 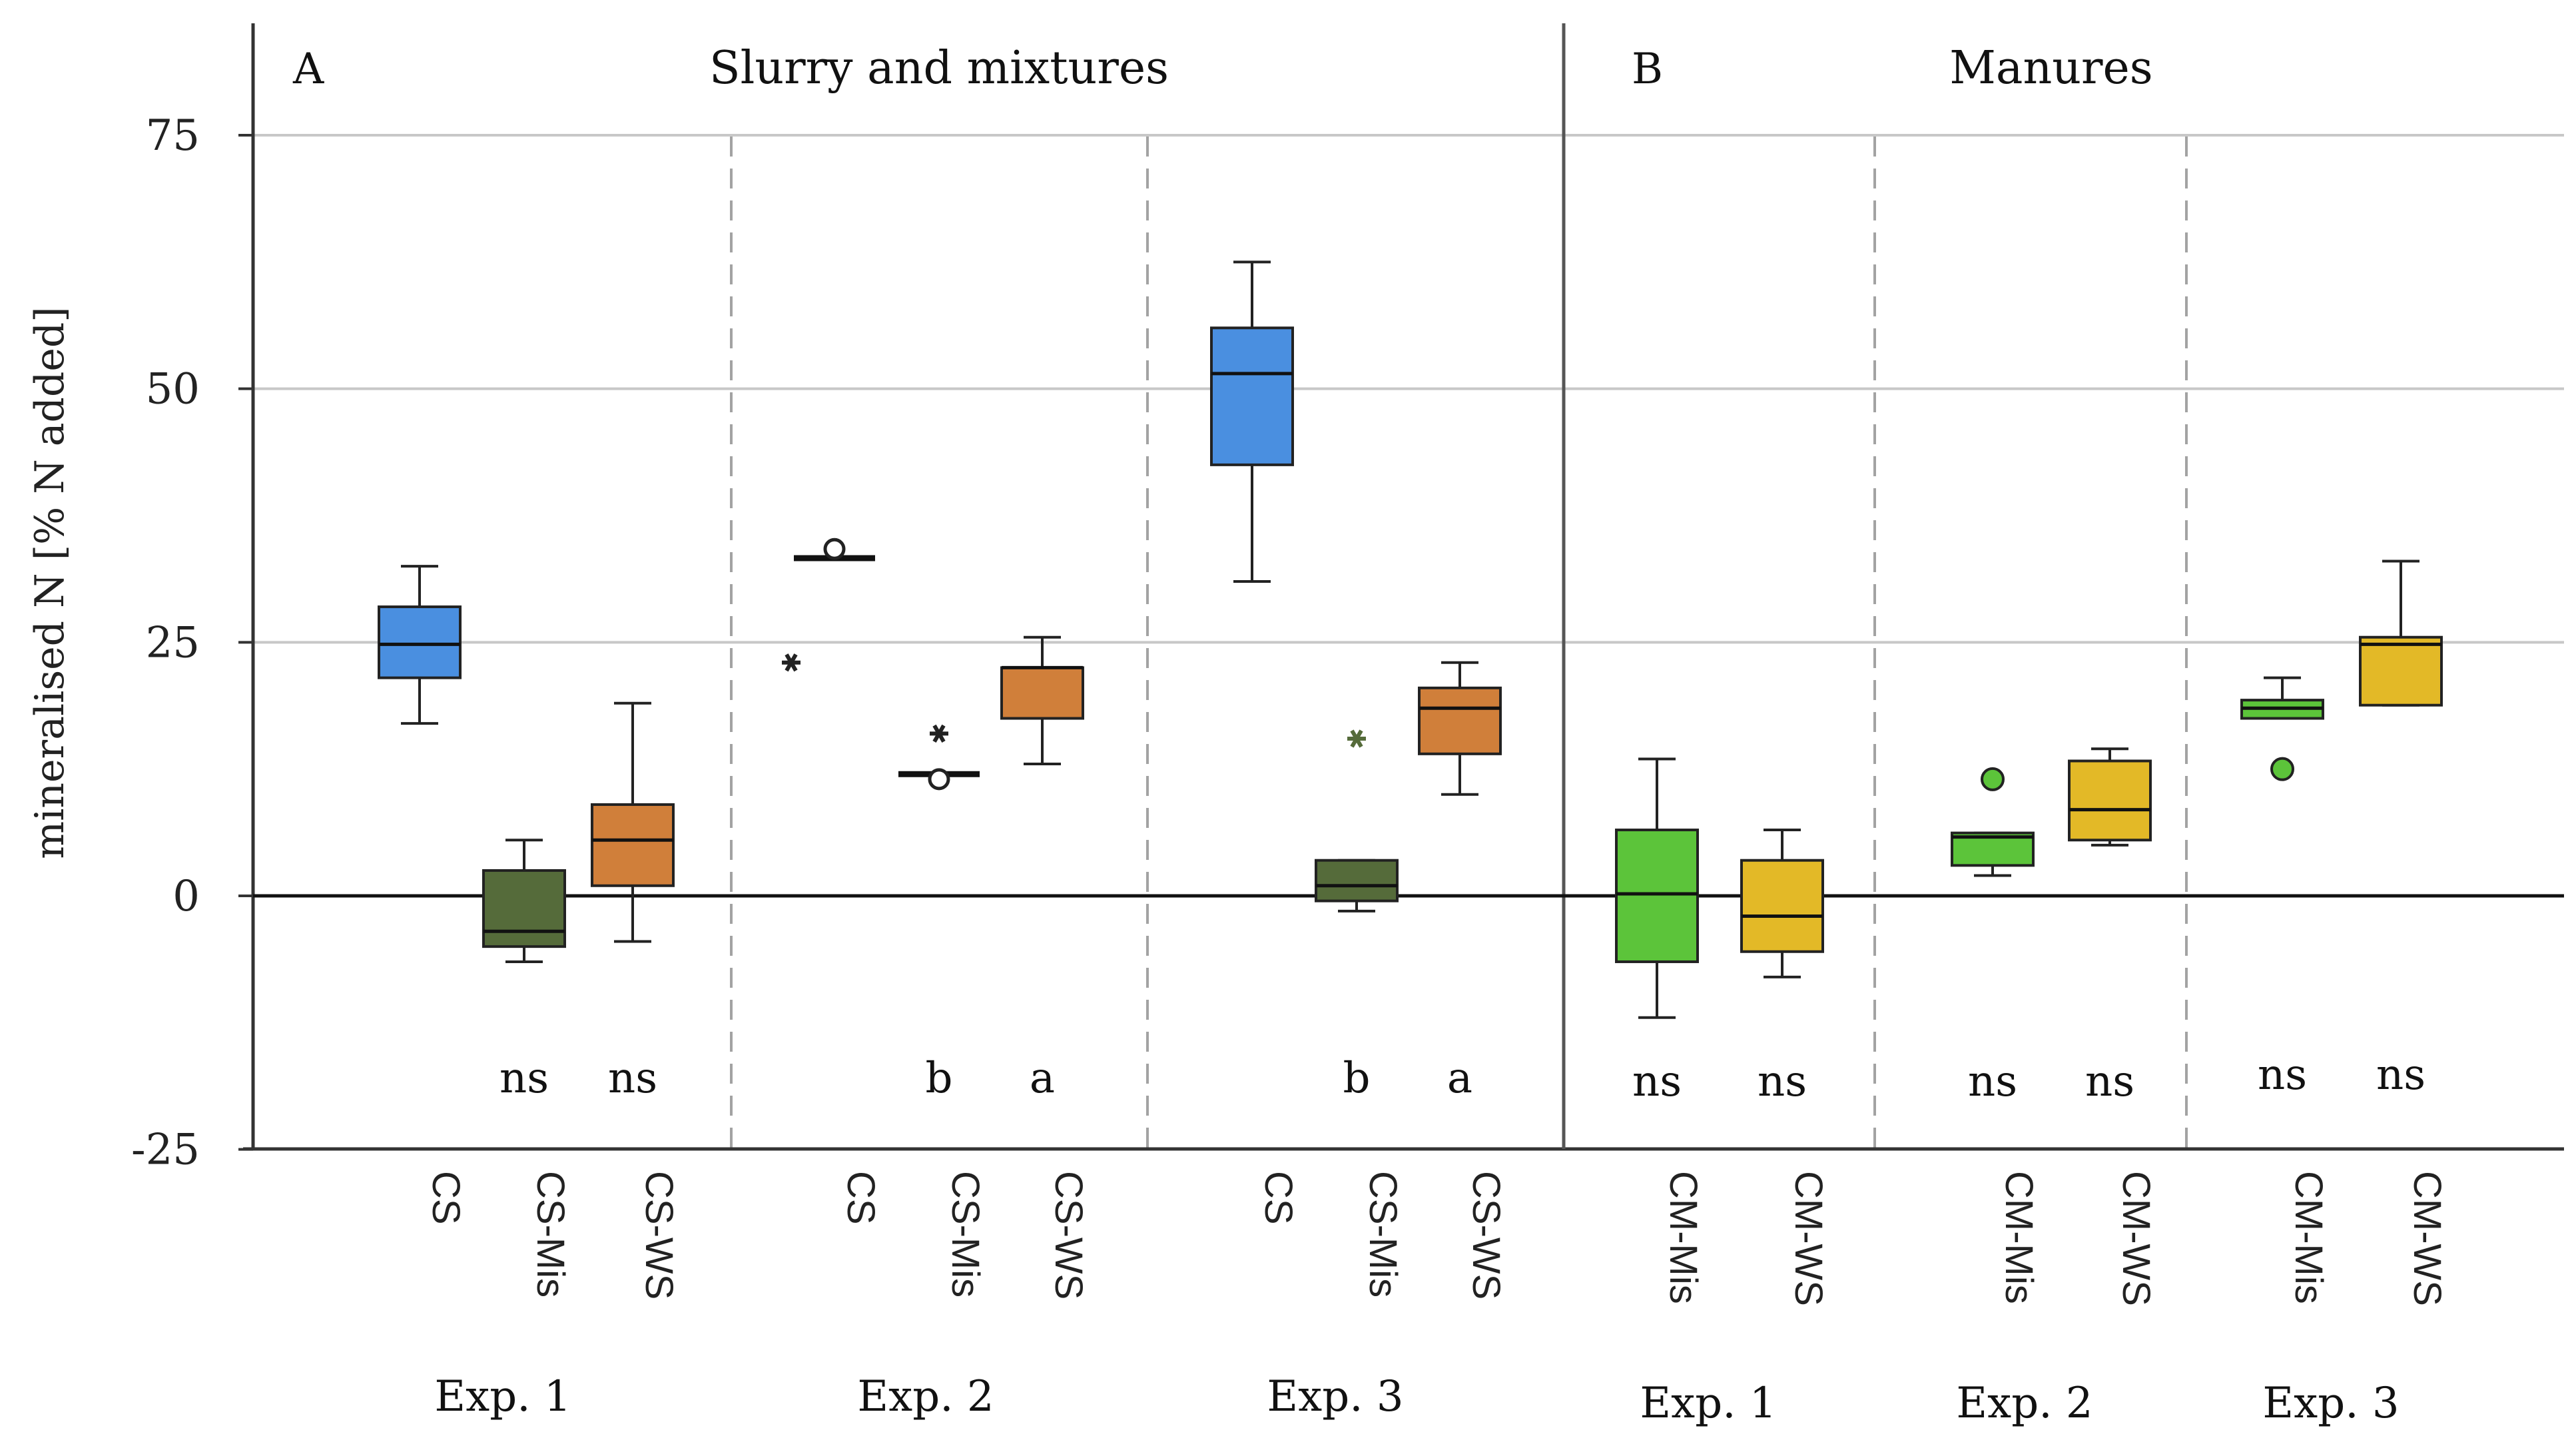 What do you see at coordinates (173, 642) in the screenshot?
I see `y-tick-label: 25` at bounding box center [173, 642].